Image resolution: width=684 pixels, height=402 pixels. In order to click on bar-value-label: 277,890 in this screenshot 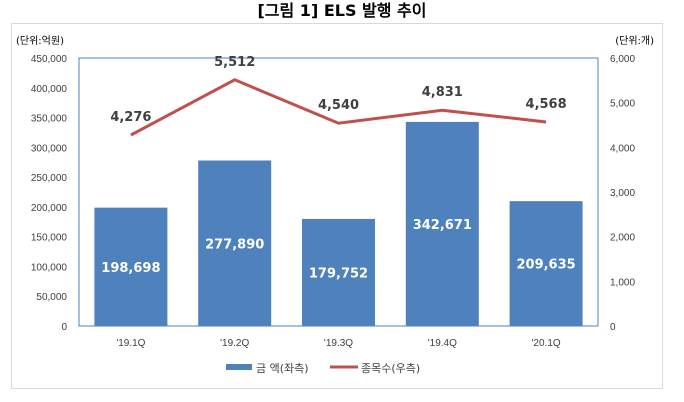, I will do `click(234, 244)`.